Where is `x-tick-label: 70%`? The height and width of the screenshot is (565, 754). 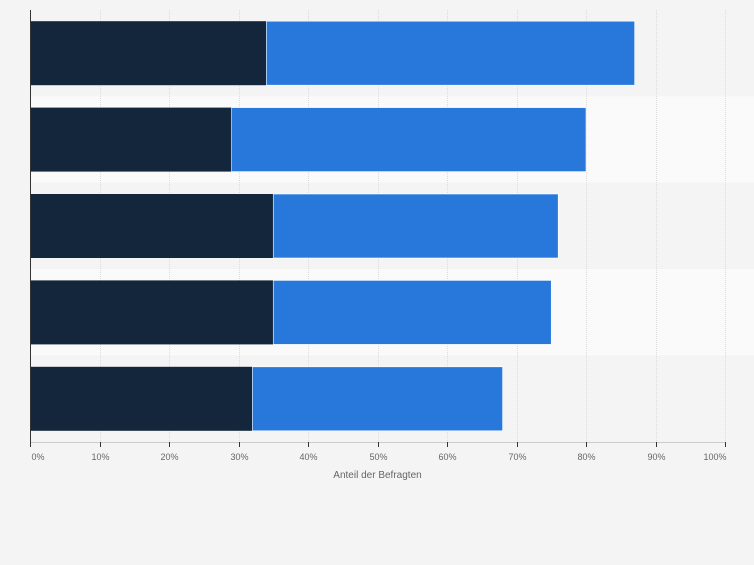 x-tick-label: 70% is located at coordinates (517, 457).